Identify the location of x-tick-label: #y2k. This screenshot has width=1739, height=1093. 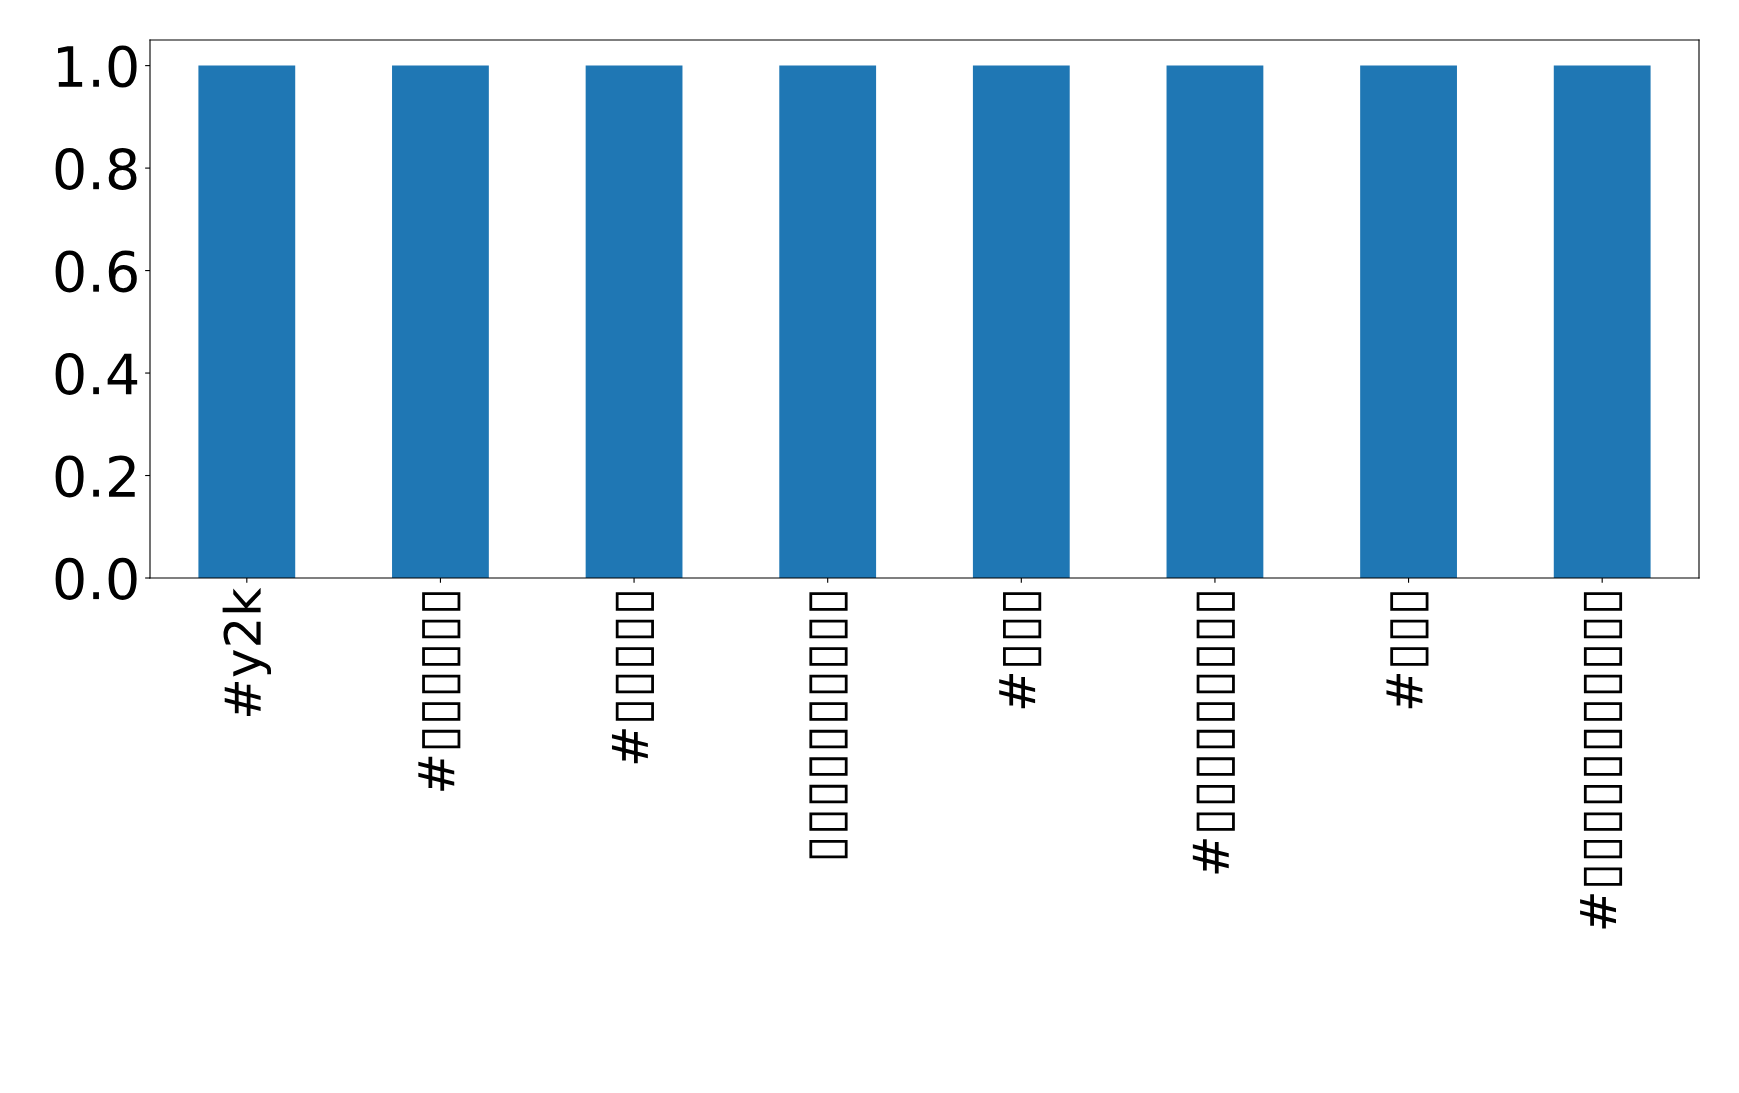
(247, 652).